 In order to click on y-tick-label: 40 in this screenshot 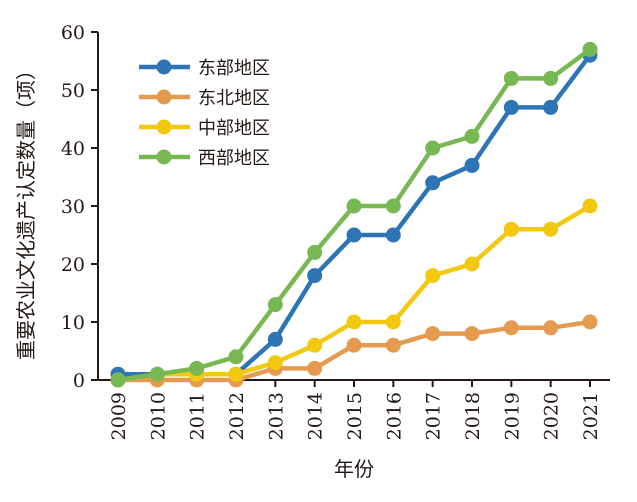, I will do `click(73, 149)`.